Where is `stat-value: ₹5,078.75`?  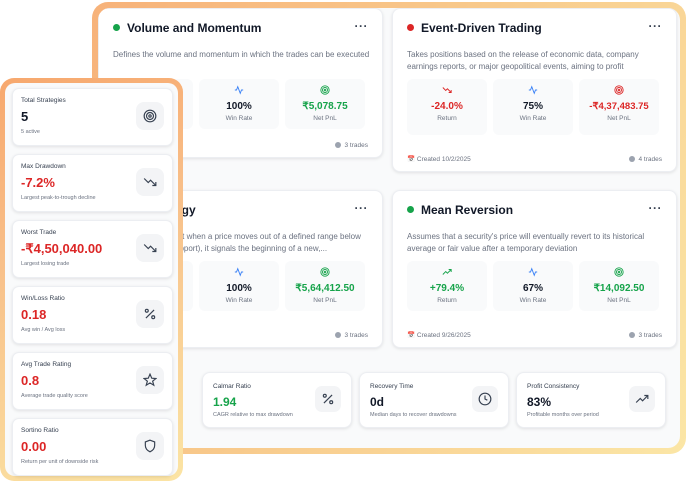 stat-value: ₹5,078.75 is located at coordinates (325, 106).